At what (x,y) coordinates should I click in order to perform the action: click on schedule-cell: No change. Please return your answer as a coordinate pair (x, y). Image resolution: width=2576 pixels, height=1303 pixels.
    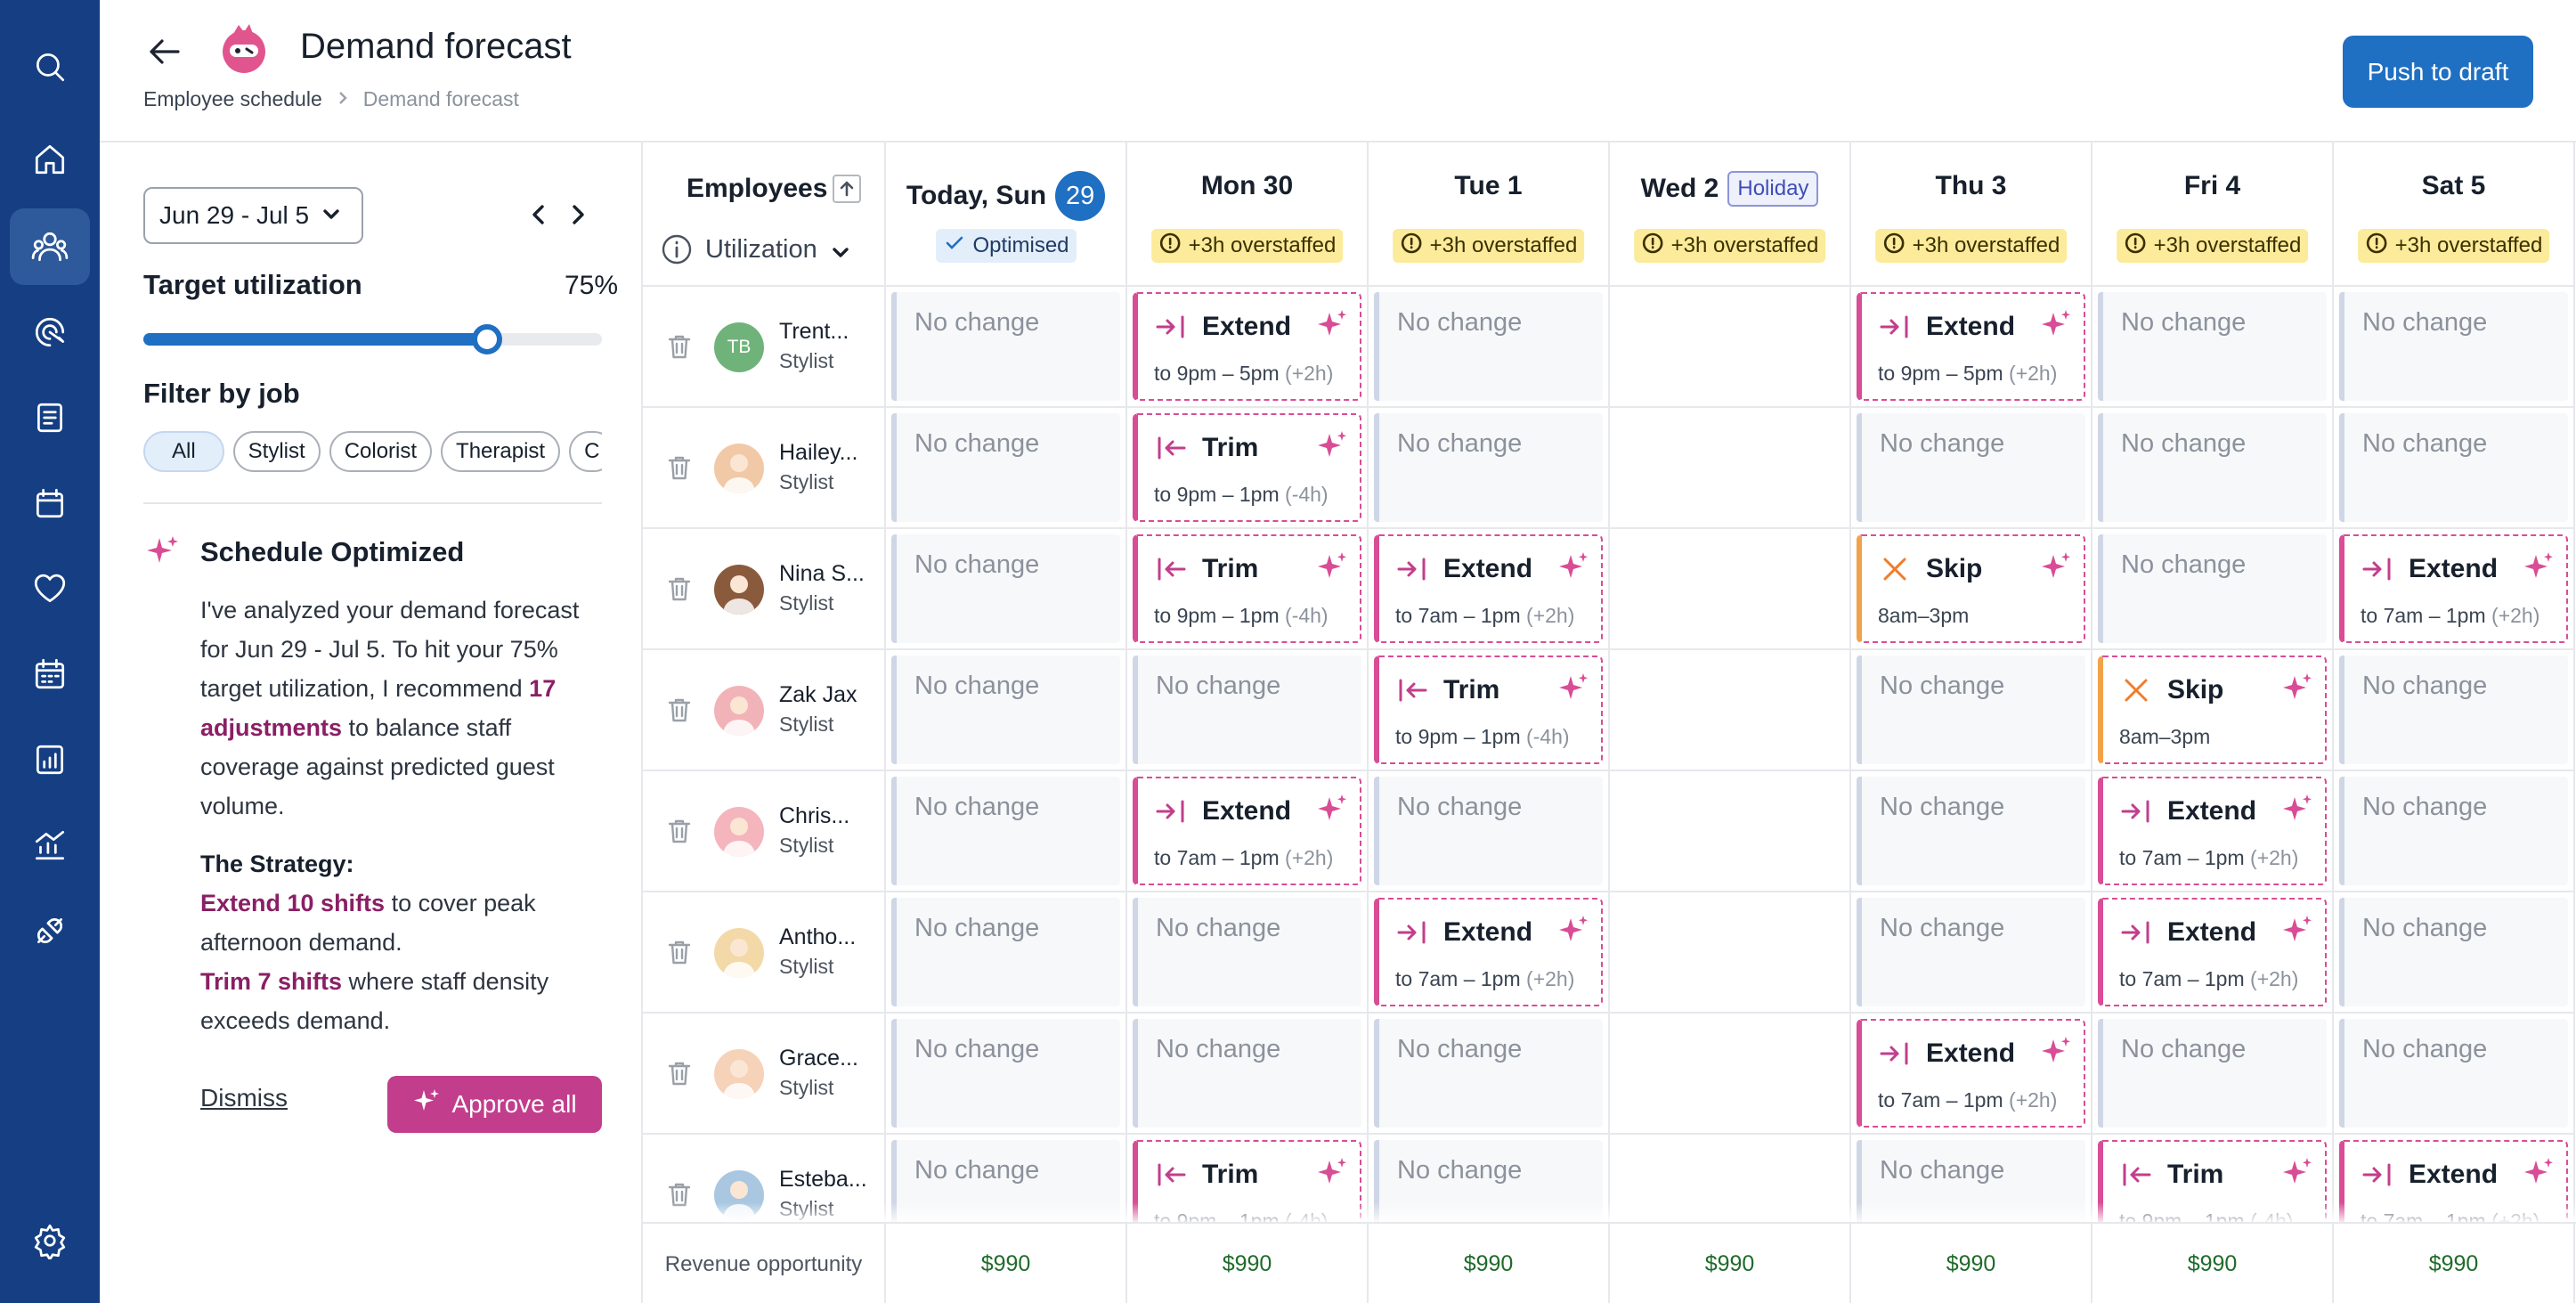
    Looking at the image, I should click on (1489, 1074).